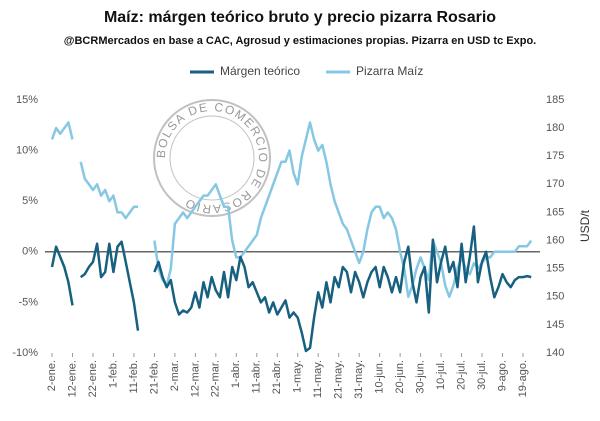 The image size is (600, 421). Describe the element at coordinates (212, 158) in the screenshot. I see `watermark-seal` at that location.